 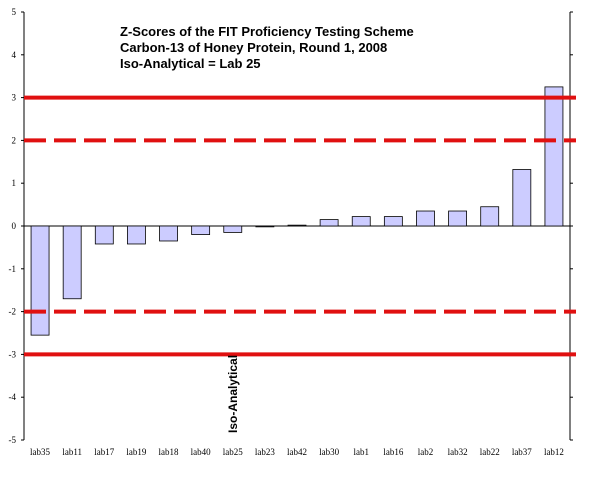 What do you see at coordinates (14, 226) in the screenshot?
I see `y-tick-label: 0` at bounding box center [14, 226].